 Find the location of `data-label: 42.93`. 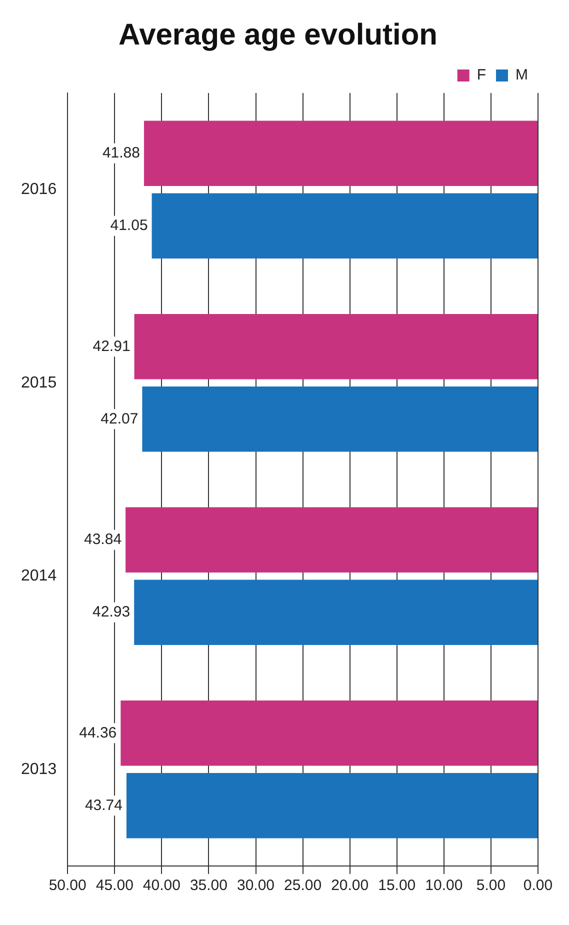

data-label: 42.93 is located at coordinates (111, 612).